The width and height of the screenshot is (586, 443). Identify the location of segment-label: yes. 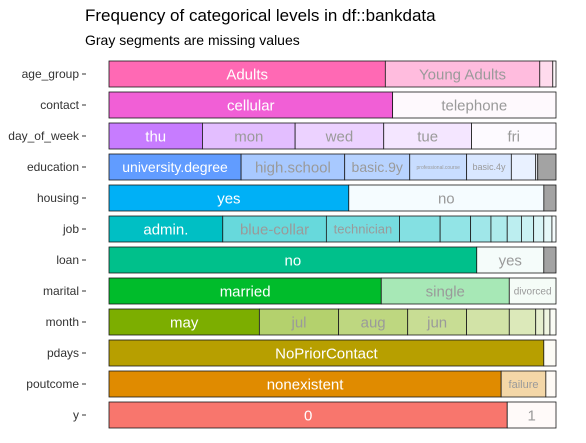
(510, 260).